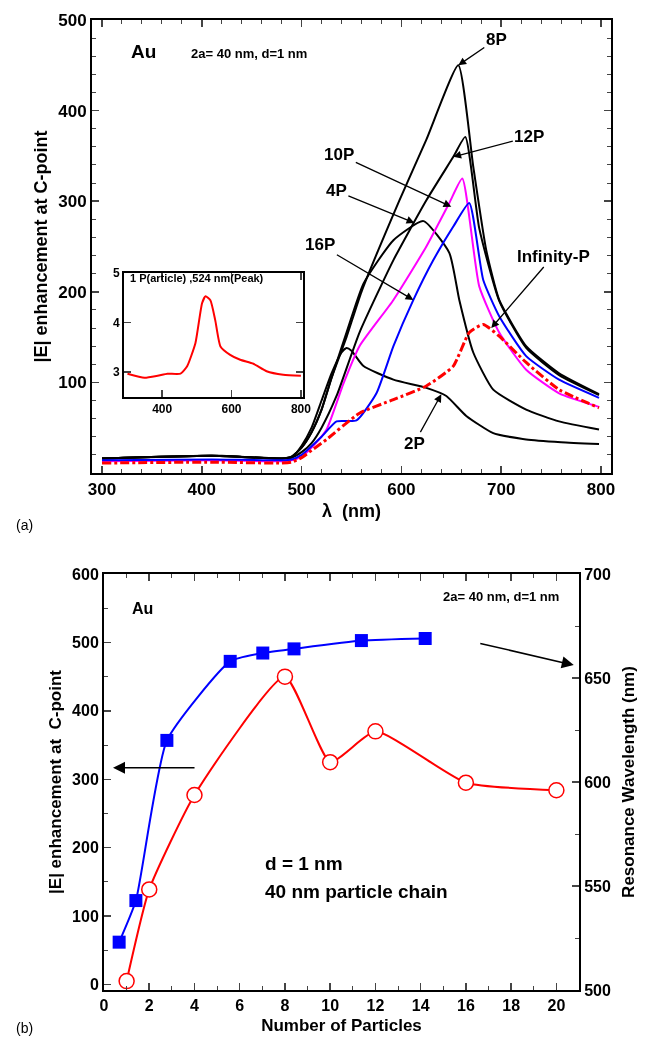 The width and height of the screenshot is (652, 1047). I want to click on y-tick-label: 3, so click(116, 372).